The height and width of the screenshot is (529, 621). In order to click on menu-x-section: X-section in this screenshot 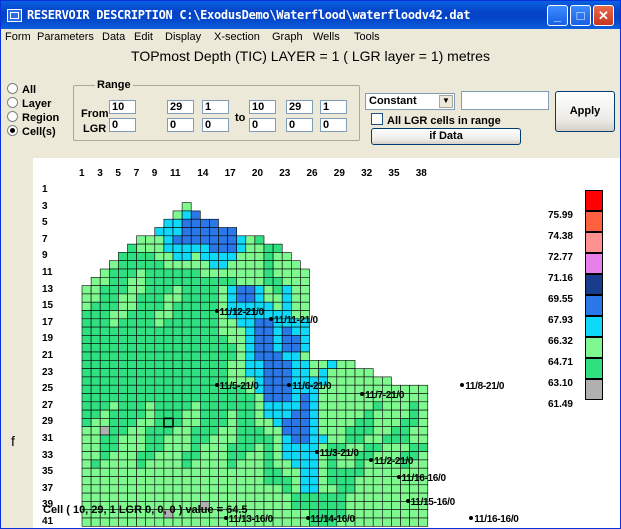, I will do `click(237, 37)`.